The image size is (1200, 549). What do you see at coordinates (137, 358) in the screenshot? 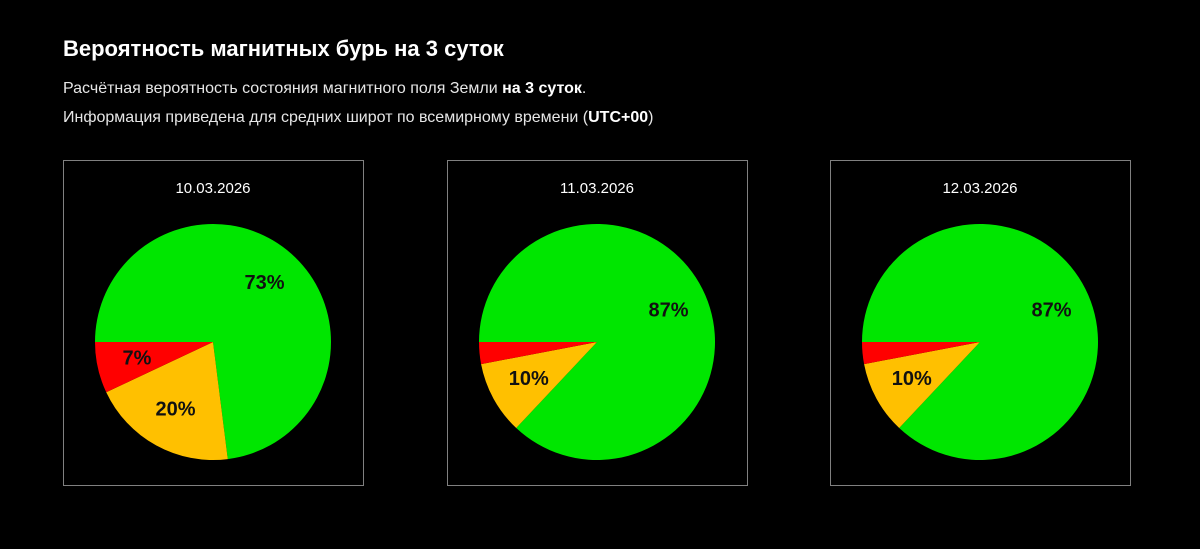
I see `data-label: 7%` at bounding box center [137, 358].